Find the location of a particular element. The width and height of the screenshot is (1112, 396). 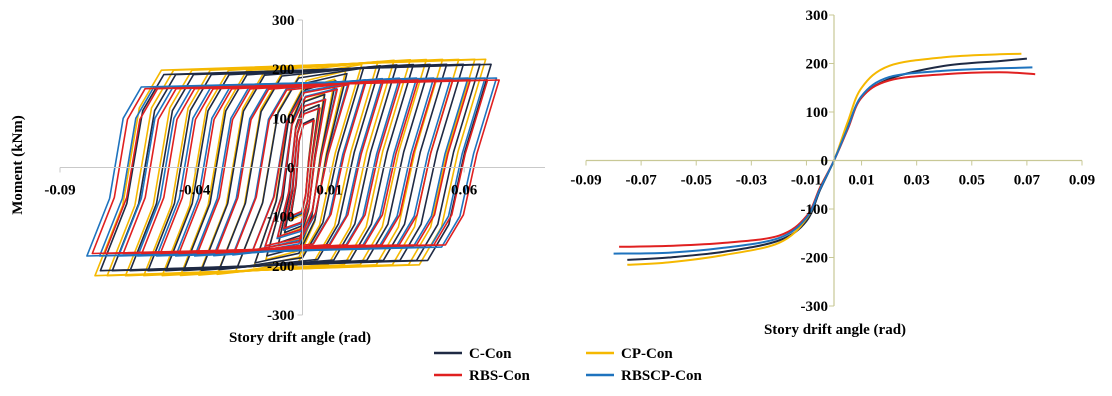

legend-label-rbs-con: RBS-Con is located at coordinates (500, 376).